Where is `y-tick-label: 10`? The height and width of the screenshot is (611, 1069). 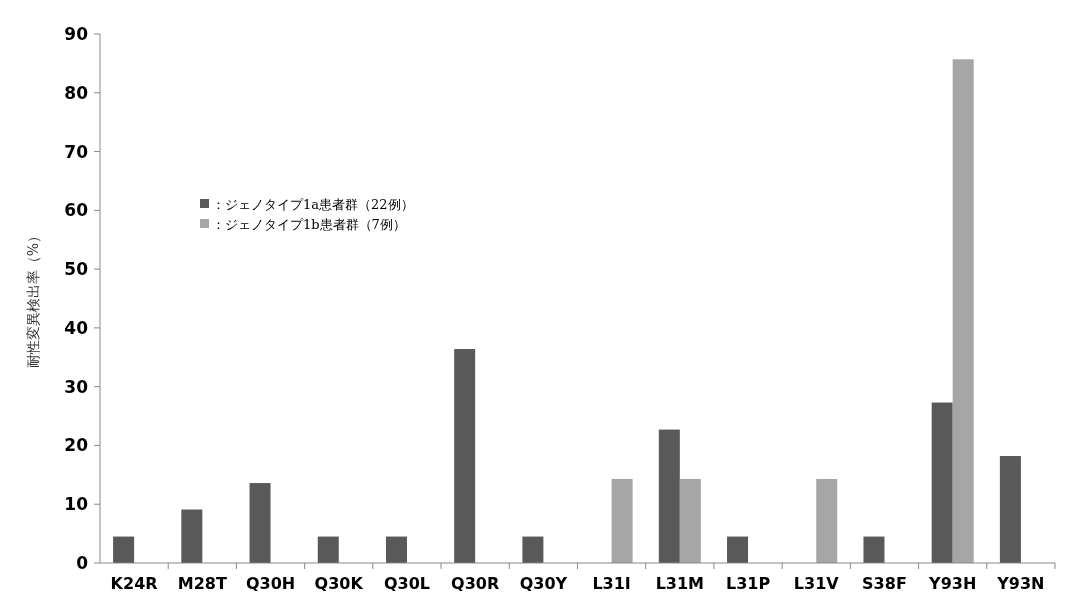
y-tick-label: 10 is located at coordinates (76, 504).